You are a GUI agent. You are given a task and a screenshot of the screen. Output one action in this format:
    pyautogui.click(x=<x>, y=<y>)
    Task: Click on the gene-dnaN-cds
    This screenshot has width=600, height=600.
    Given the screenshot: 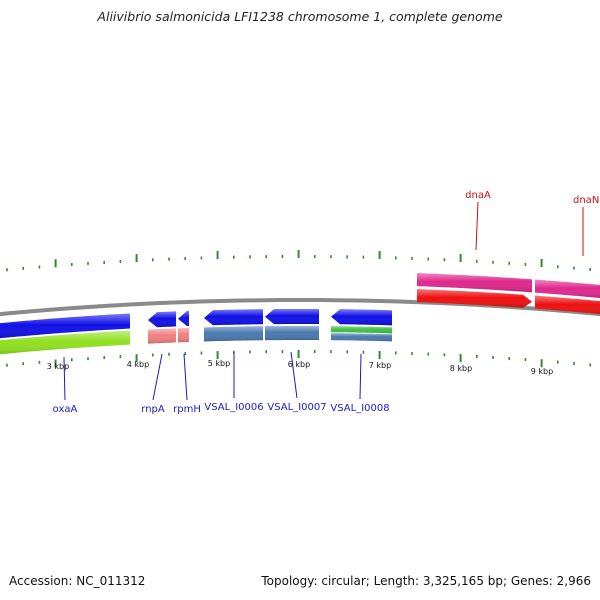 What is the action you would take?
    pyautogui.click(x=567, y=289)
    